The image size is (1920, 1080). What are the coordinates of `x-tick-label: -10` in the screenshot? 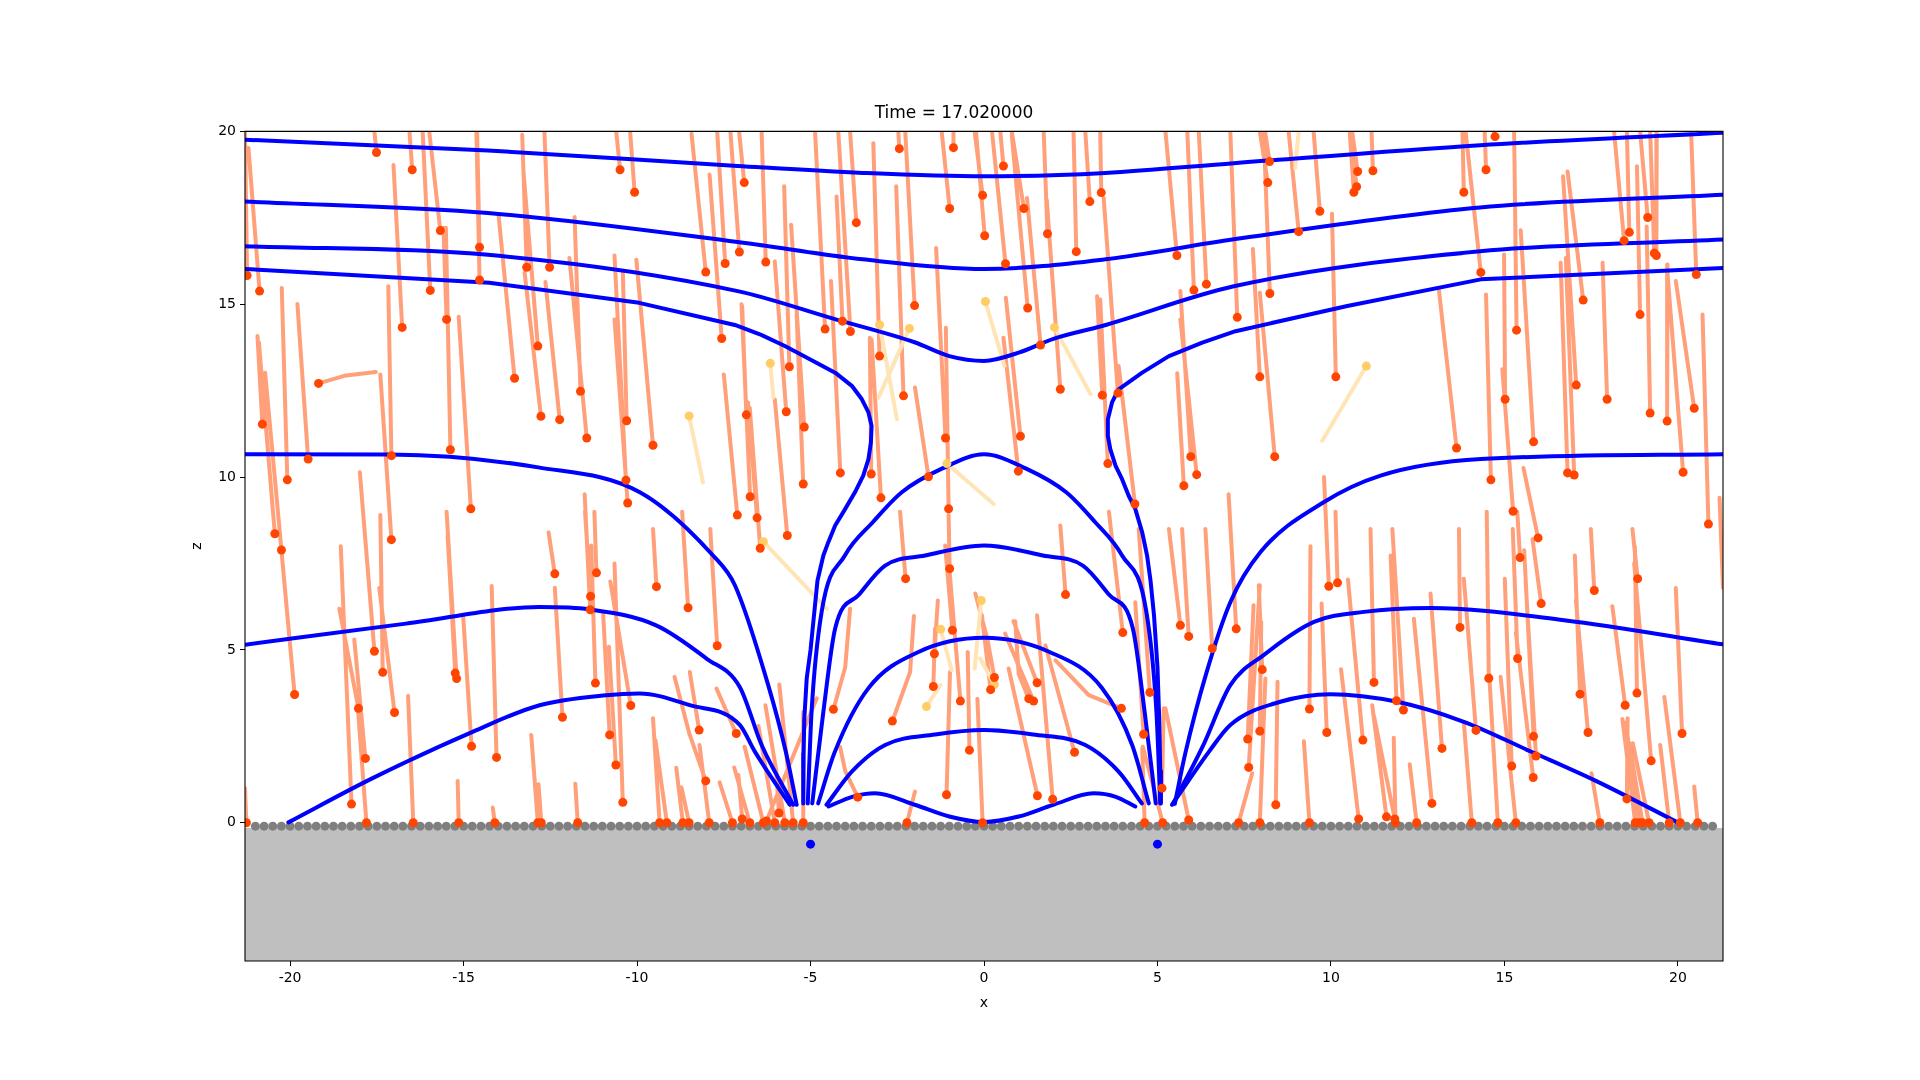 It's located at (637, 977).